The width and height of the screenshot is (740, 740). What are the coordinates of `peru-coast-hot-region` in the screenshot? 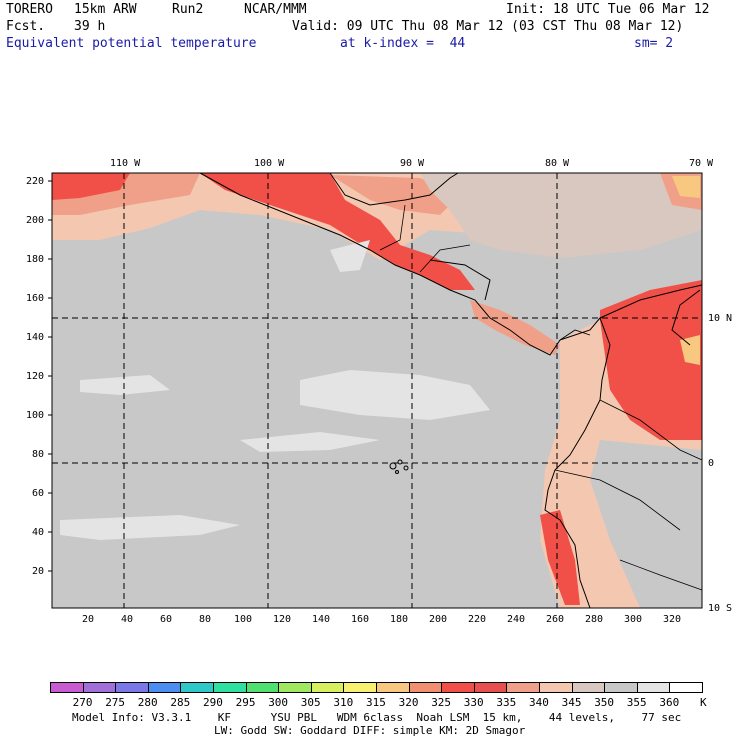 It's located at (560, 557).